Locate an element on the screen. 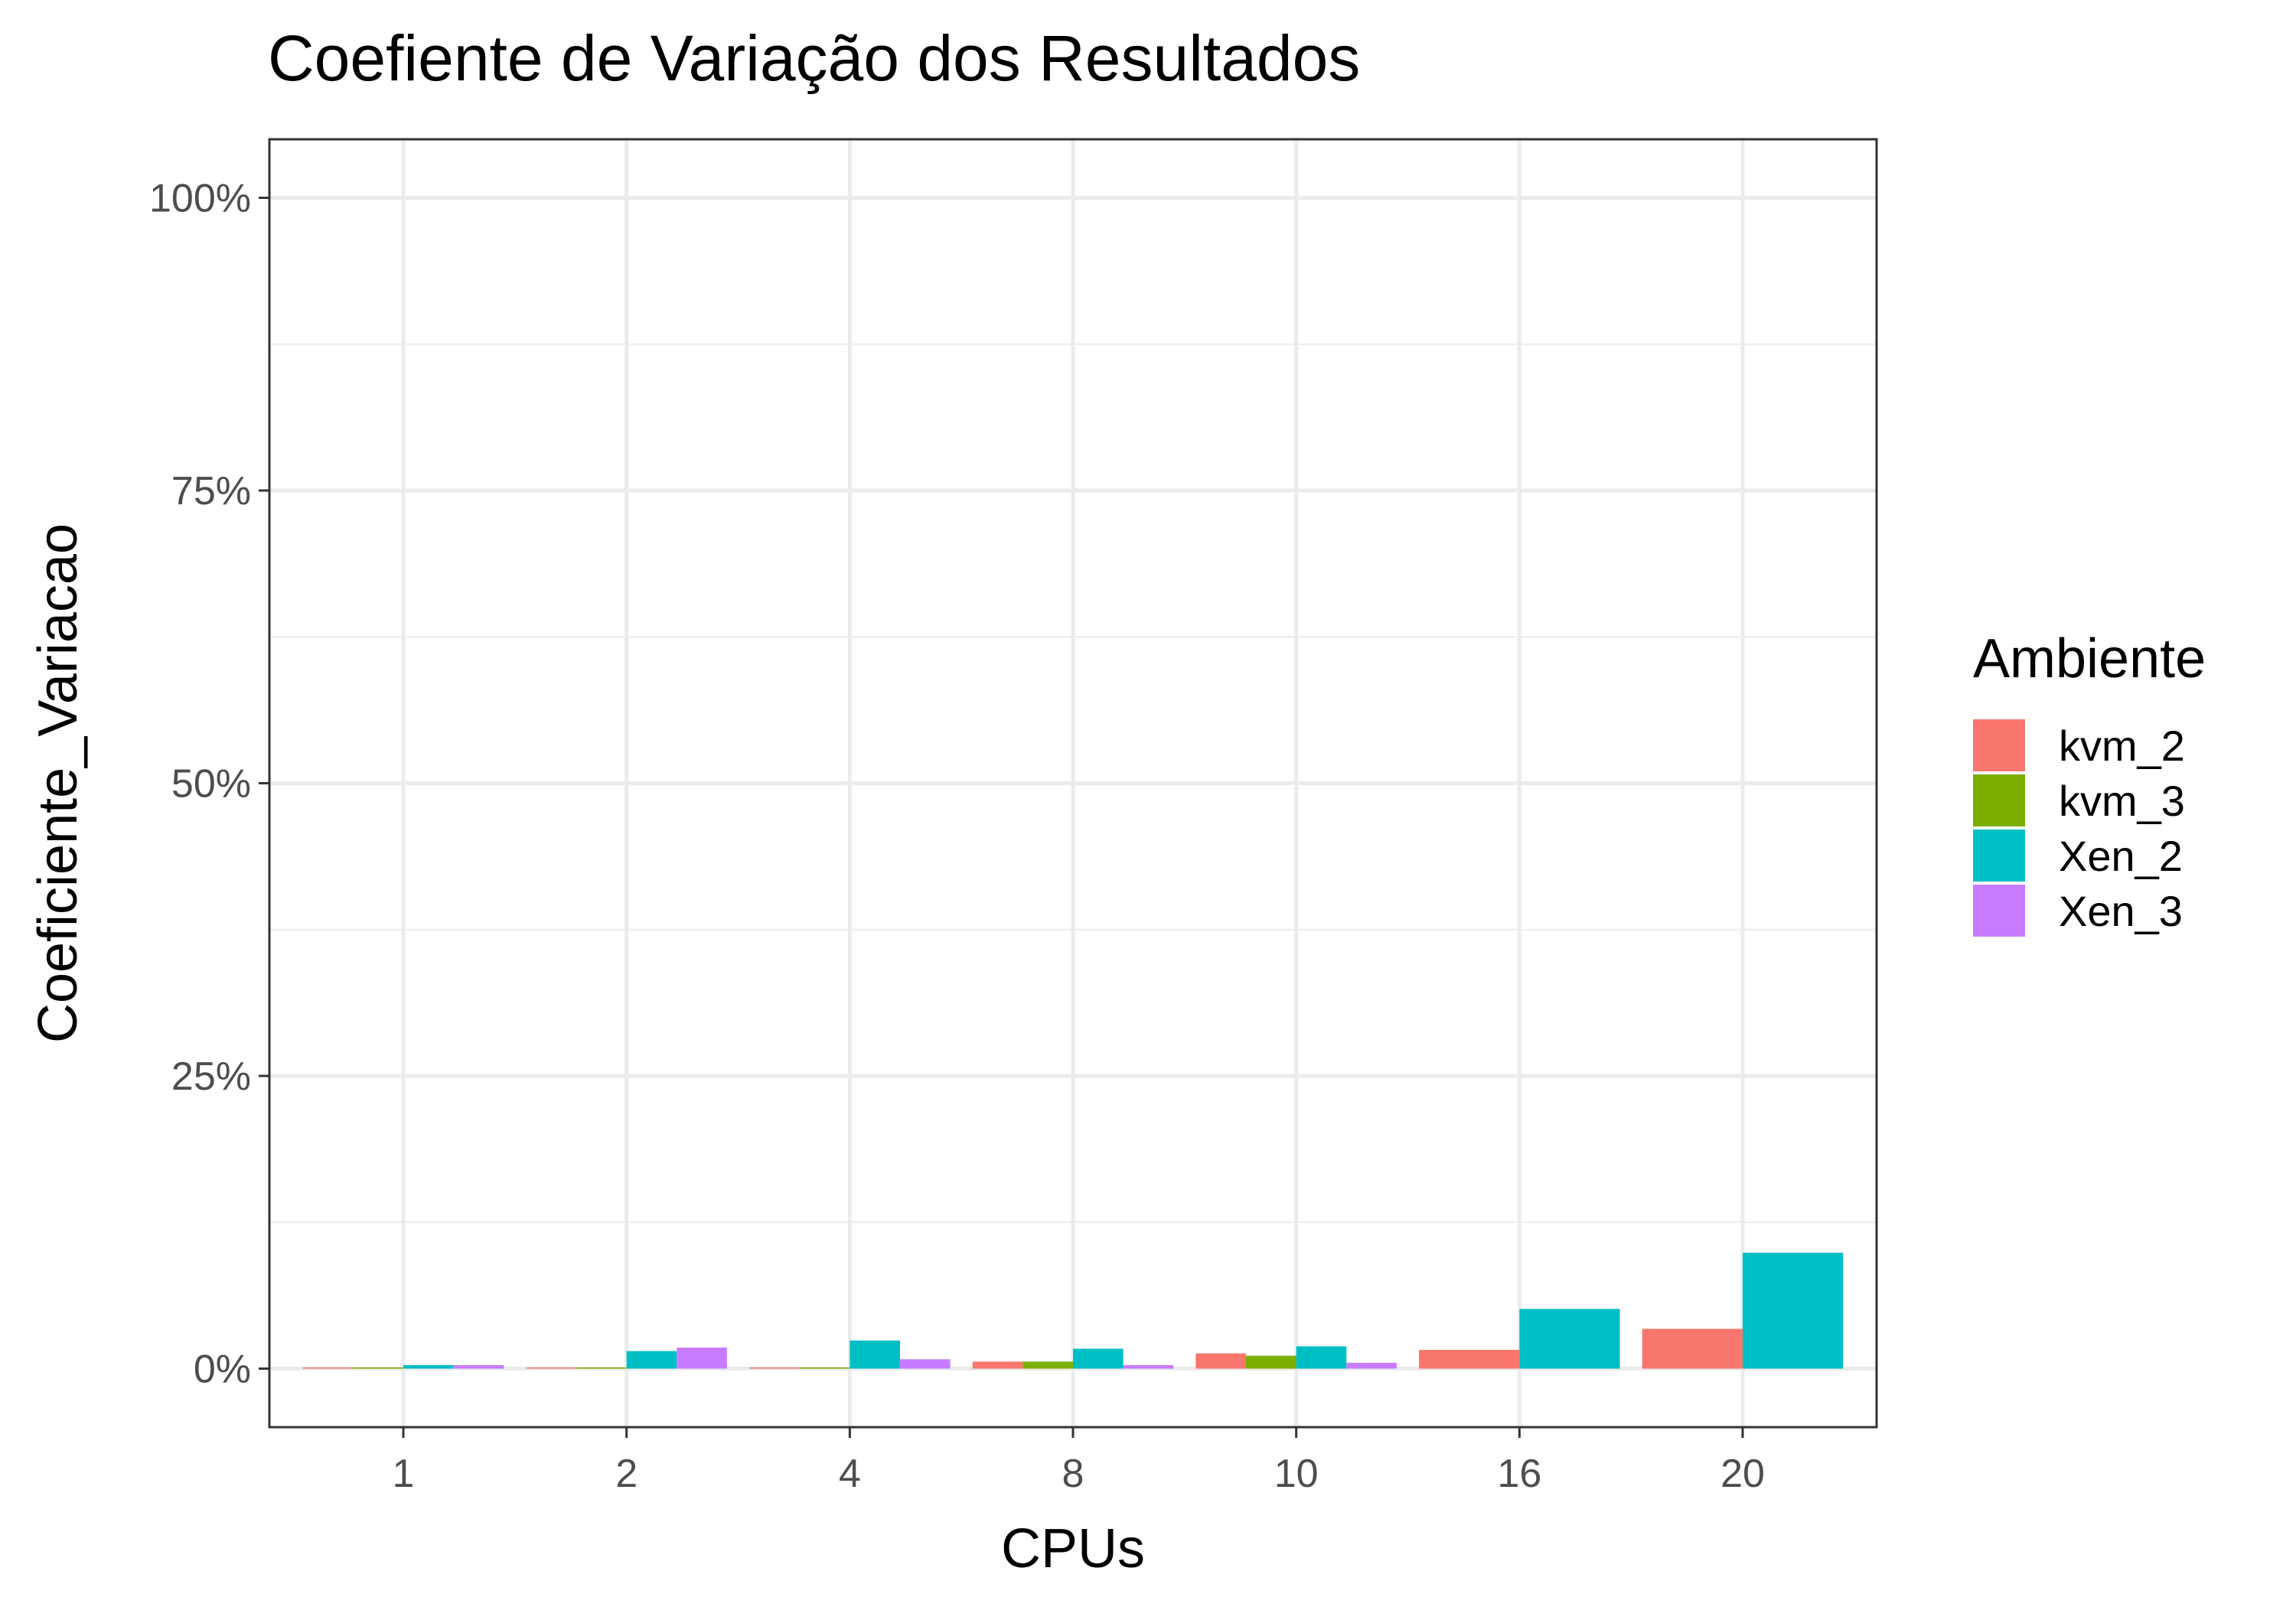 This screenshot has height=1607, width=2296. legend-label-kvm_3: kvm_3 is located at coordinates (2122, 801).